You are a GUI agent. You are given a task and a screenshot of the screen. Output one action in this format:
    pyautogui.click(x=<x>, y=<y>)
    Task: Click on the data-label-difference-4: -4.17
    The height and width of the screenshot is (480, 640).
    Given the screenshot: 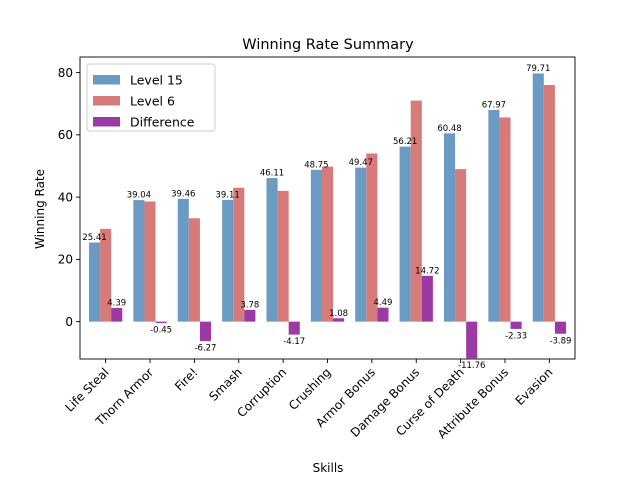 What is the action you would take?
    pyautogui.click(x=294, y=342)
    